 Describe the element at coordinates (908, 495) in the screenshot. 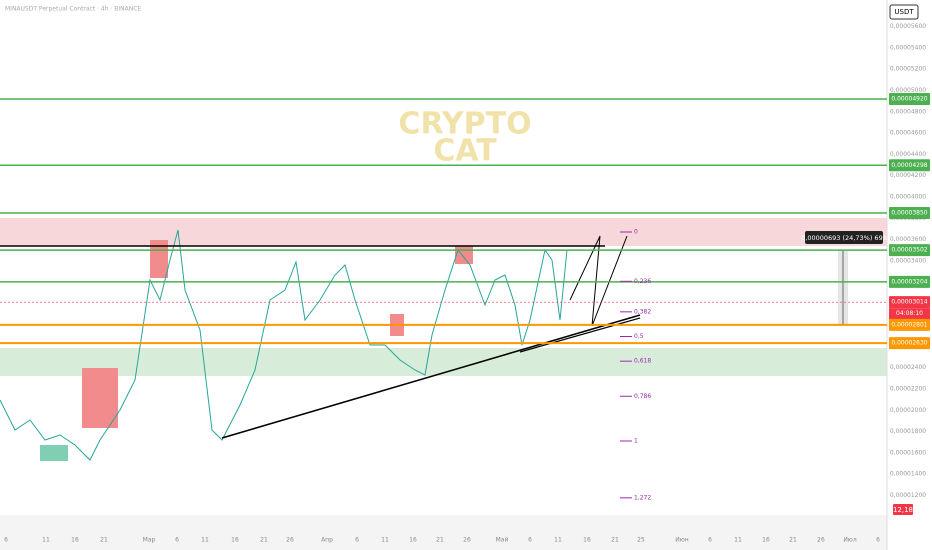

I see `price-tick-label: 0,00001200` at that location.